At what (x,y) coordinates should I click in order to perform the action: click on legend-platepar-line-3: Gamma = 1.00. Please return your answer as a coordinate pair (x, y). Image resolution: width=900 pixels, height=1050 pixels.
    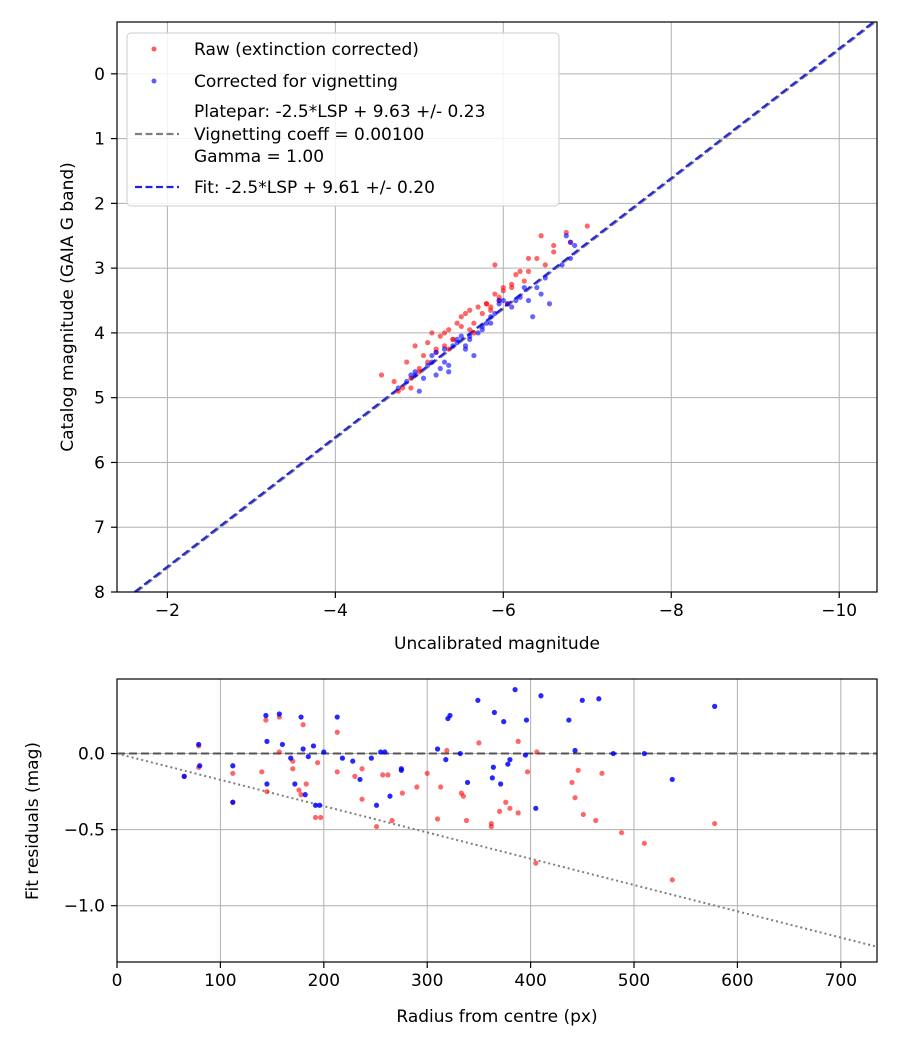
    Looking at the image, I should click on (259, 157).